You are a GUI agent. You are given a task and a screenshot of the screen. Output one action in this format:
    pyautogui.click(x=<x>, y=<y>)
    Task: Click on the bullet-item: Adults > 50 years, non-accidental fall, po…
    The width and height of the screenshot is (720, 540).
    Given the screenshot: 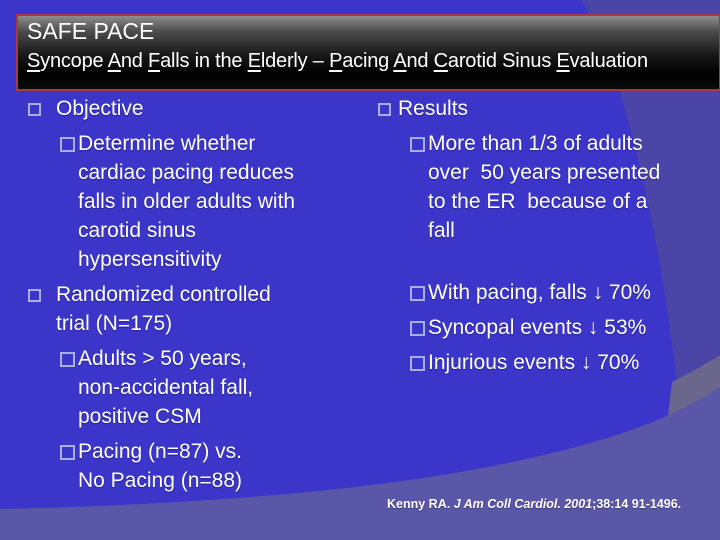 What is the action you would take?
    pyautogui.click(x=216, y=387)
    